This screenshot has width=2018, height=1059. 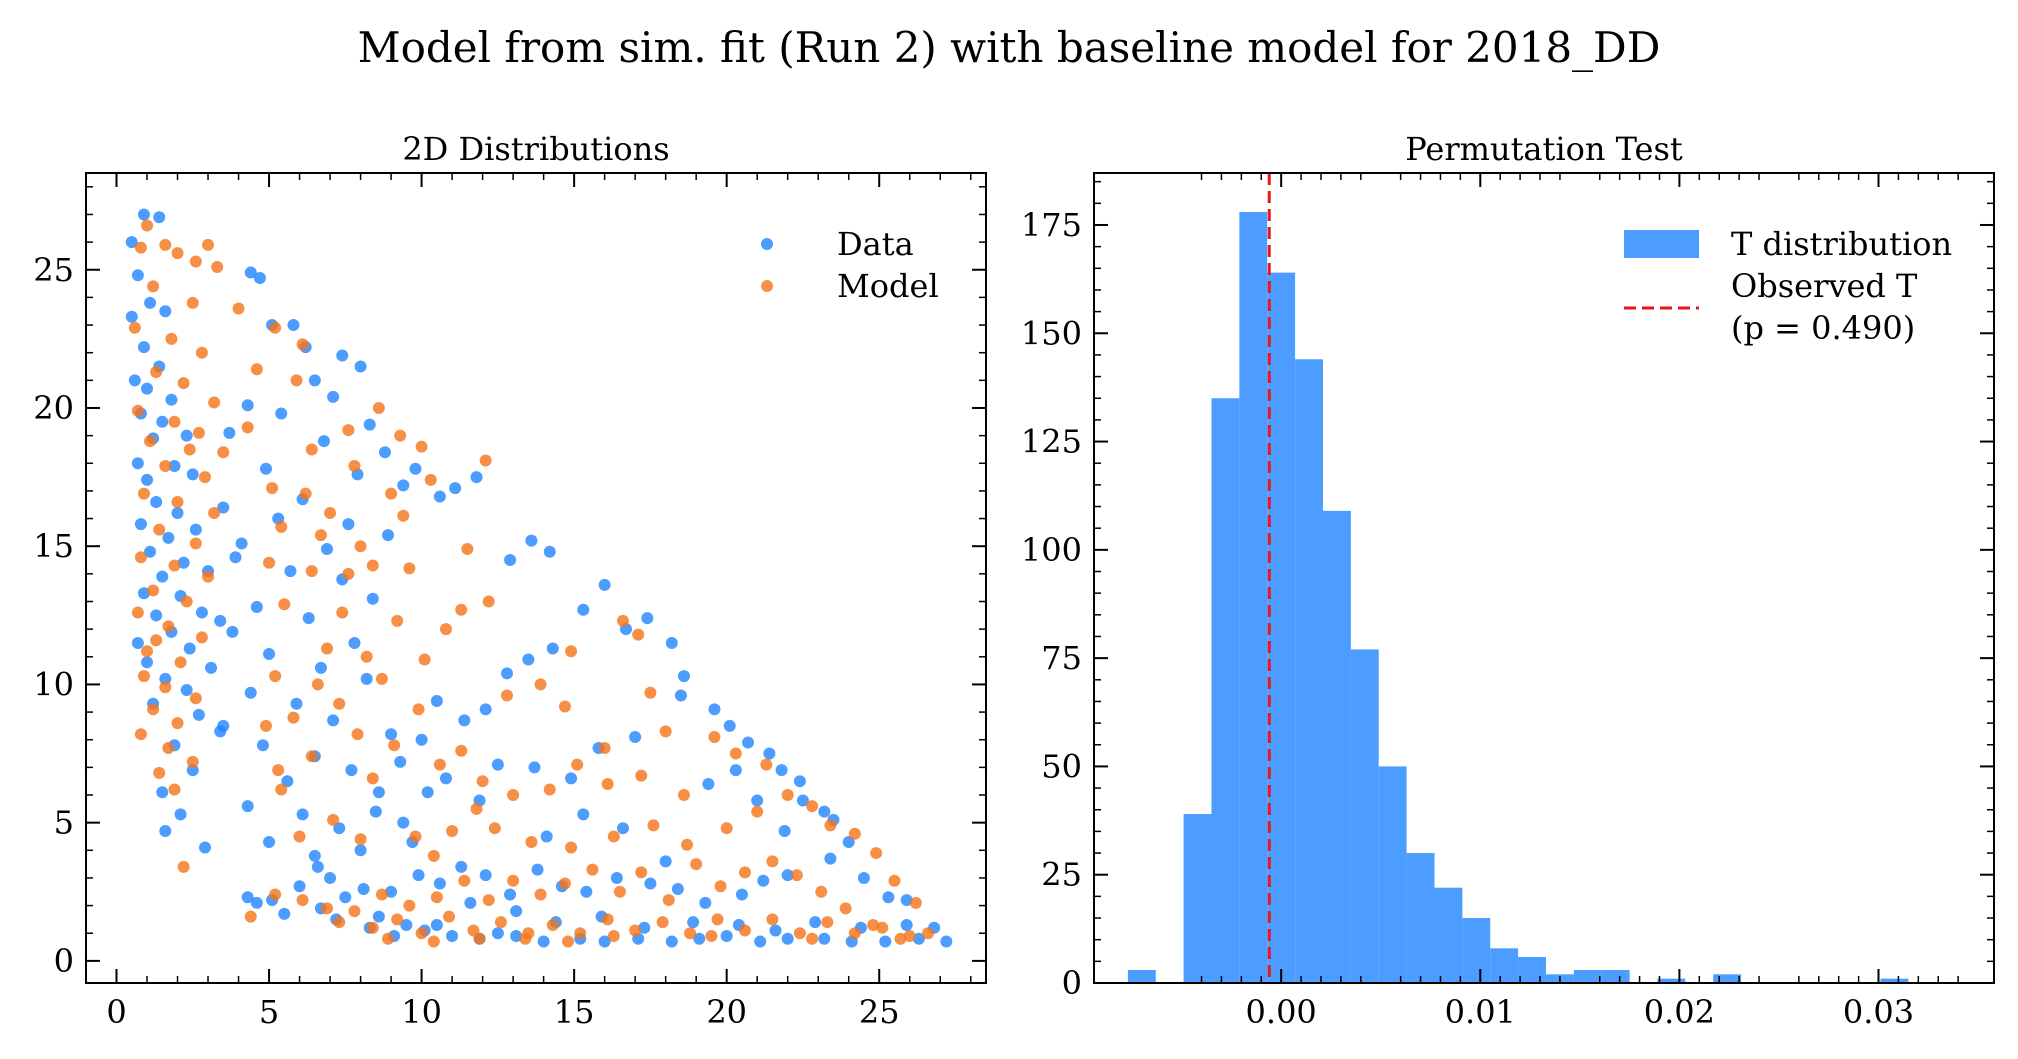 What do you see at coordinates (1544, 149) in the screenshot?
I see `histogram-title: Permutation Test` at bounding box center [1544, 149].